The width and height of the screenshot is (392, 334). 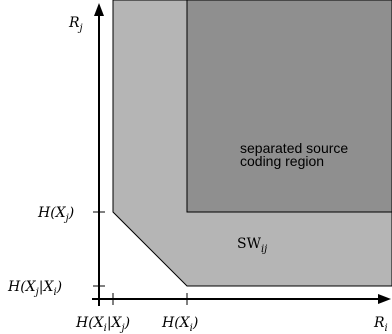 I want to click on y-axis-label: Rj, so click(x=75, y=24).